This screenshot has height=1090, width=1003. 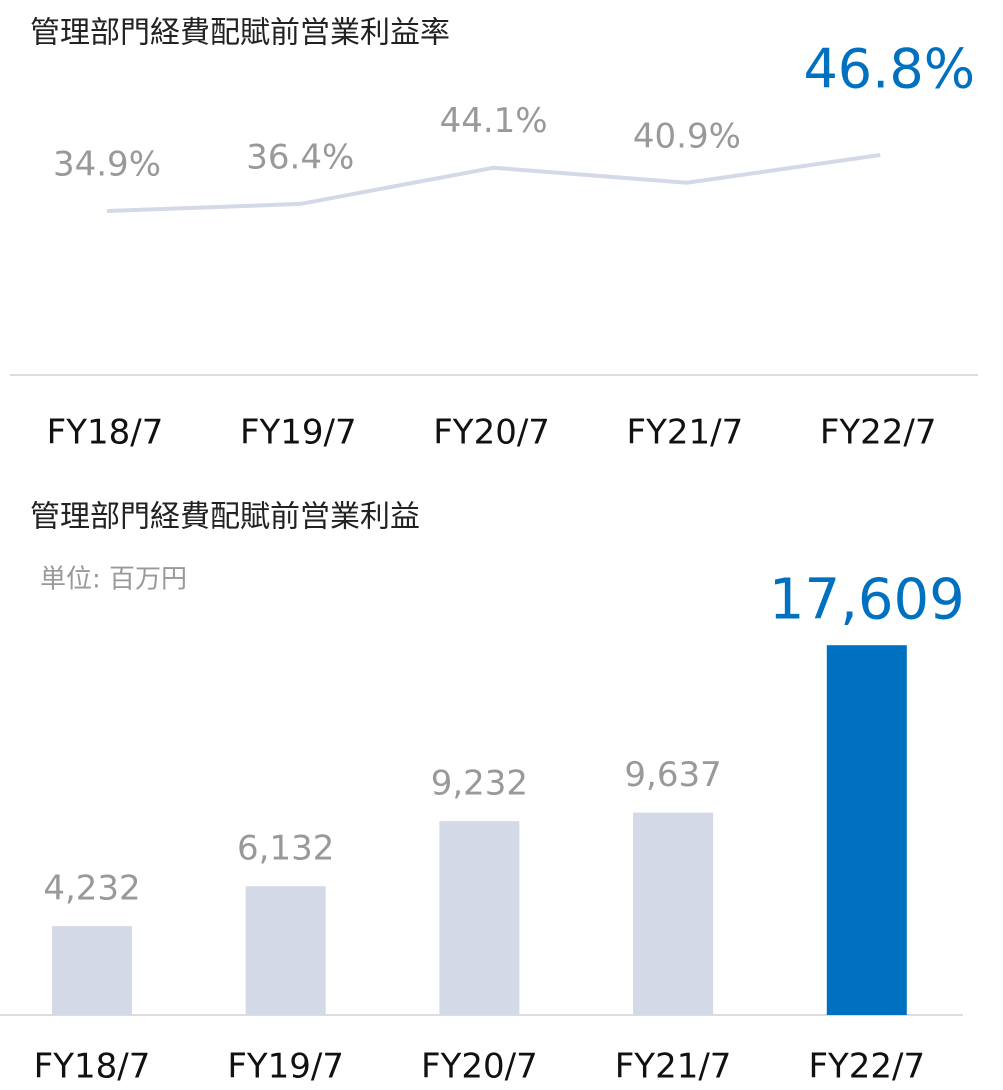 What do you see at coordinates (687, 136) in the screenshot?
I see `data-label: 40.9%` at bounding box center [687, 136].